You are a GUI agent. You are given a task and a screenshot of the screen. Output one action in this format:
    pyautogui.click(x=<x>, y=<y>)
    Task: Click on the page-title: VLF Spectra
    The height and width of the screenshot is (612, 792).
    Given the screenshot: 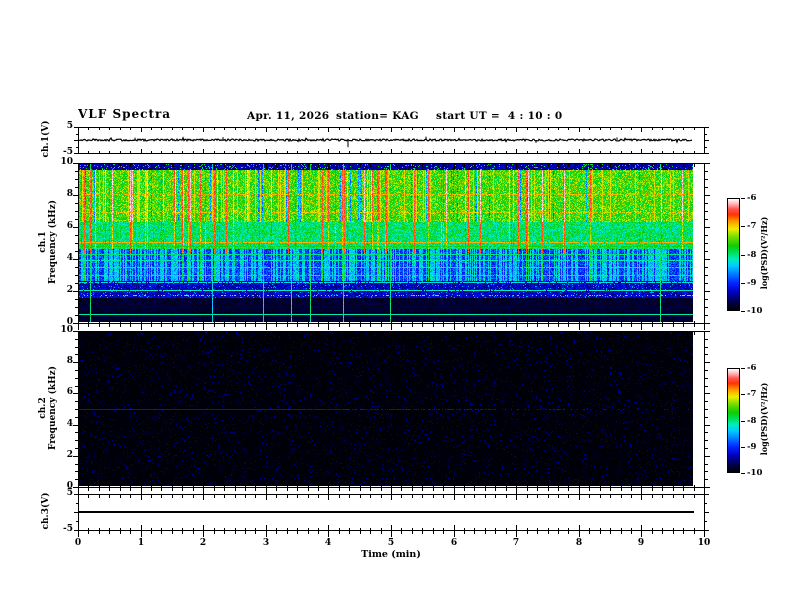 What is the action you would take?
    pyautogui.click(x=125, y=114)
    